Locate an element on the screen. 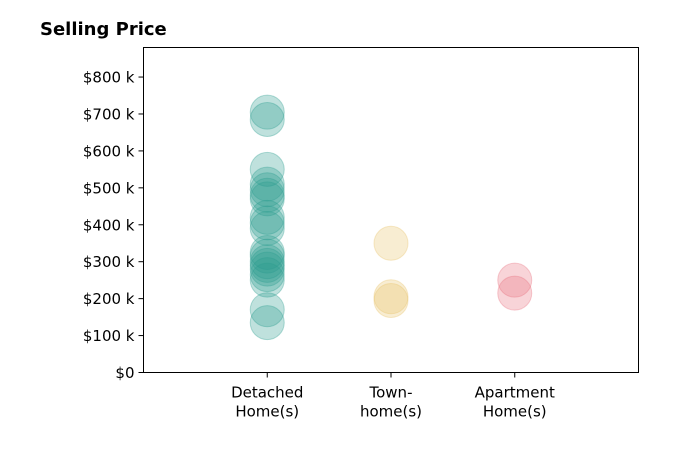  y-tick-label: $0 is located at coordinates (124, 373).